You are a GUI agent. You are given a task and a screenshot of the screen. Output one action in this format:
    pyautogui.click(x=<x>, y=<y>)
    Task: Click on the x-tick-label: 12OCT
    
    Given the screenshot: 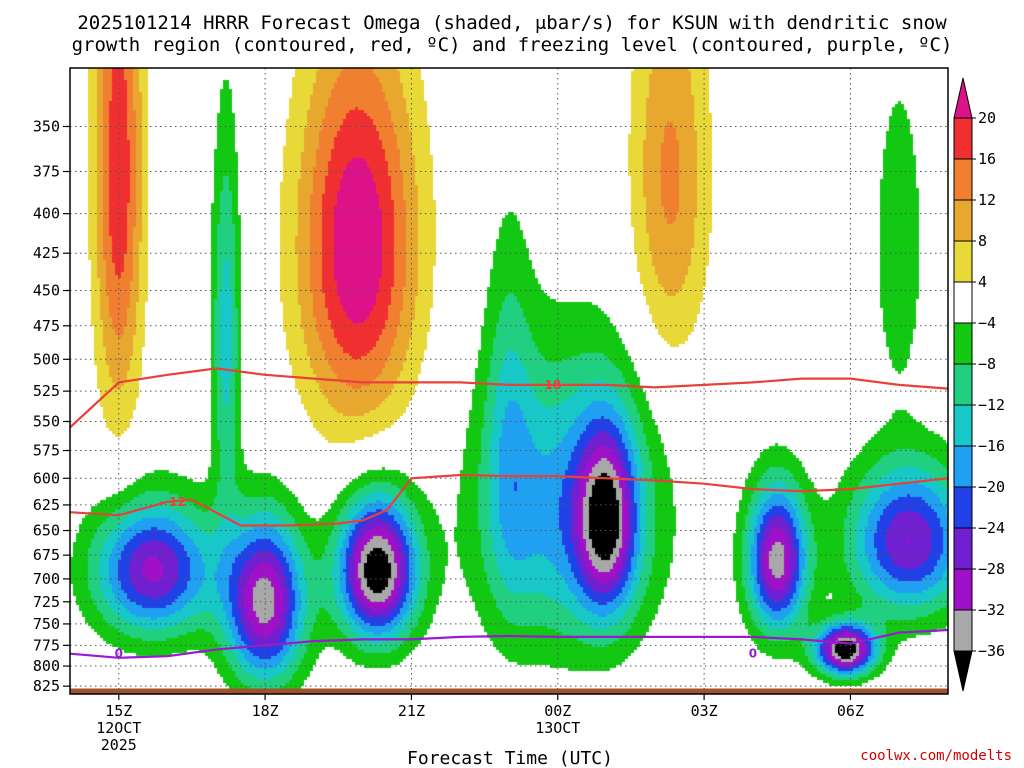 What is the action you would take?
    pyautogui.click(x=118, y=728)
    